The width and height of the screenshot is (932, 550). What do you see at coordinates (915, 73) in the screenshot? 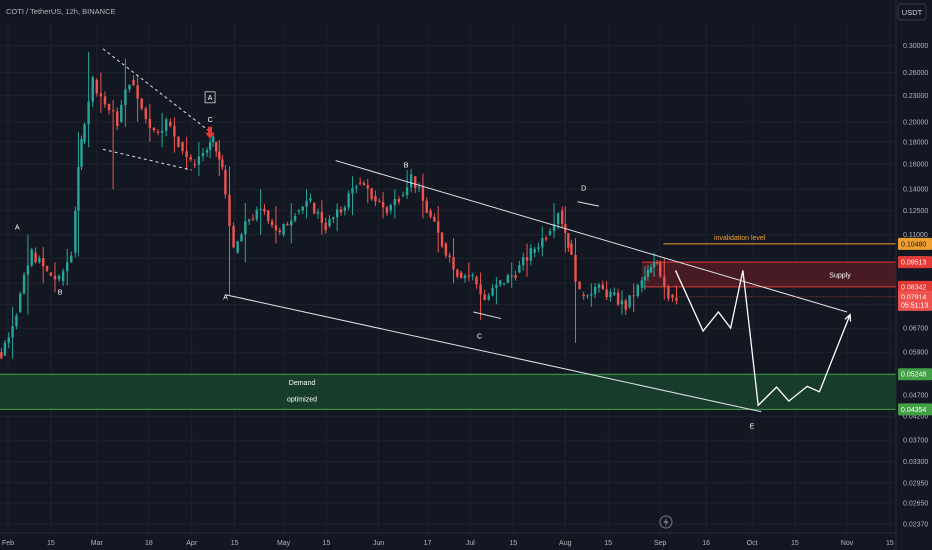
I see `y-tick-label: 0.26000` at bounding box center [915, 73].